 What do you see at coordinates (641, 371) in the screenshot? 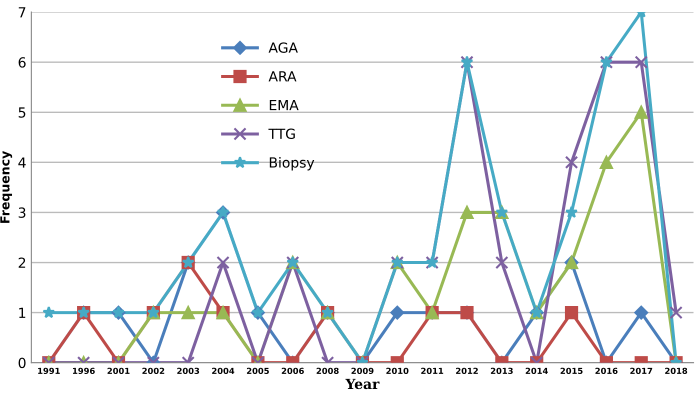
I see `x-tick-label: 2017` at bounding box center [641, 371].